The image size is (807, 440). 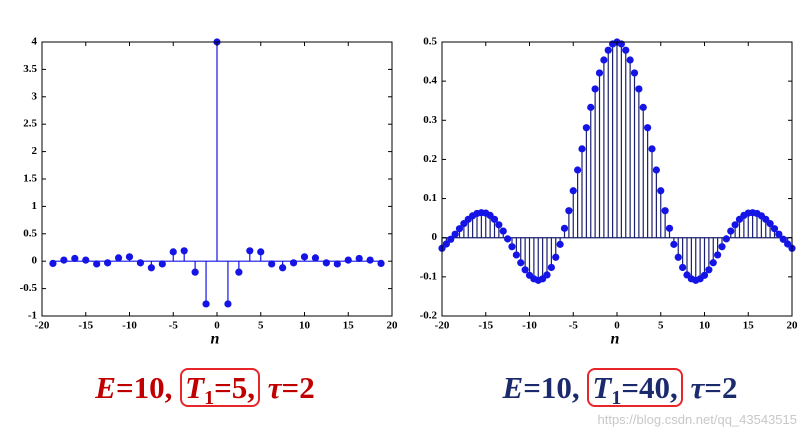 I want to click on y-tick-label: -0.2, so click(x=429, y=316).